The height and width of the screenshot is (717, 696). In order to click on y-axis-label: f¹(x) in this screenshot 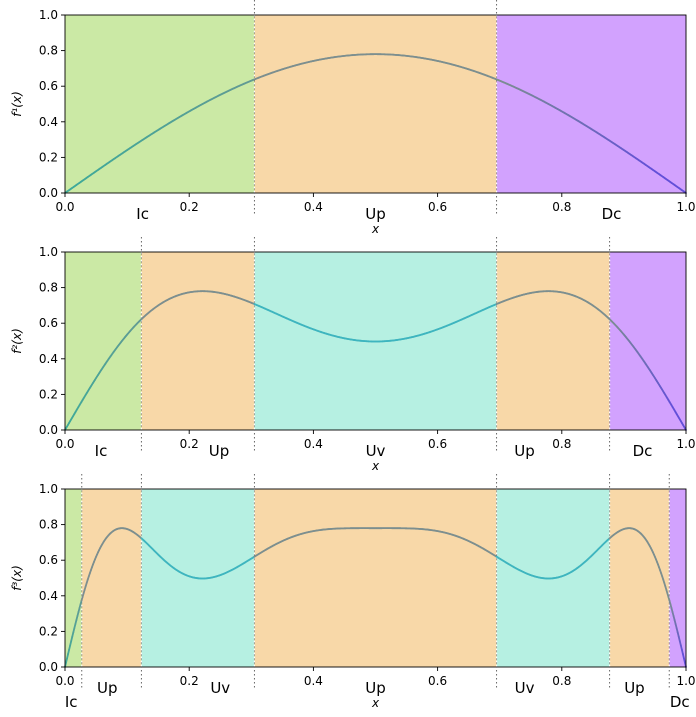, I will do `click(17, 104)`.